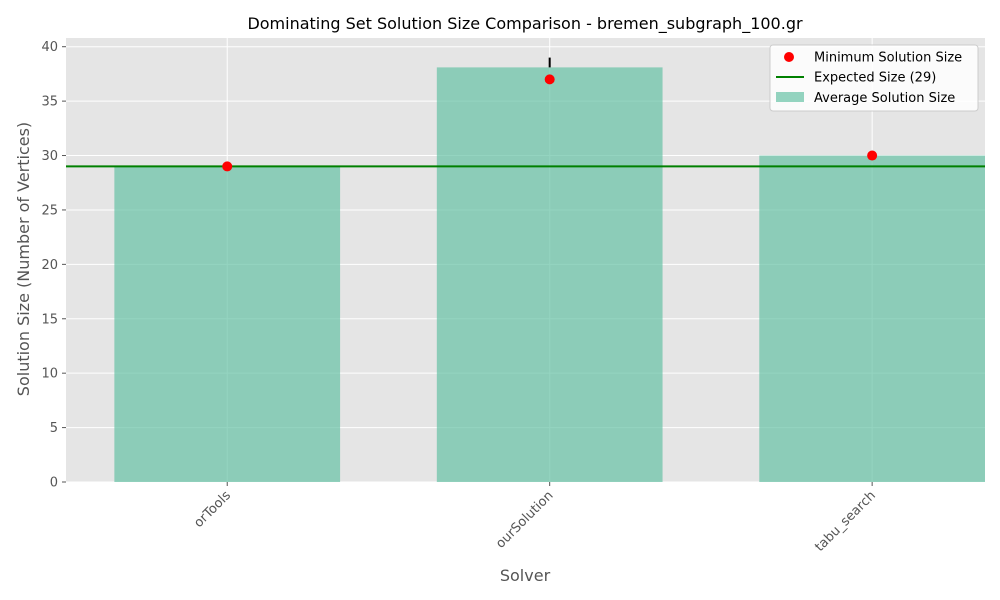  What do you see at coordinates (49, 102) in the screenshot?
I see `y-tick-label: 35` at bounding box center [49, 102].